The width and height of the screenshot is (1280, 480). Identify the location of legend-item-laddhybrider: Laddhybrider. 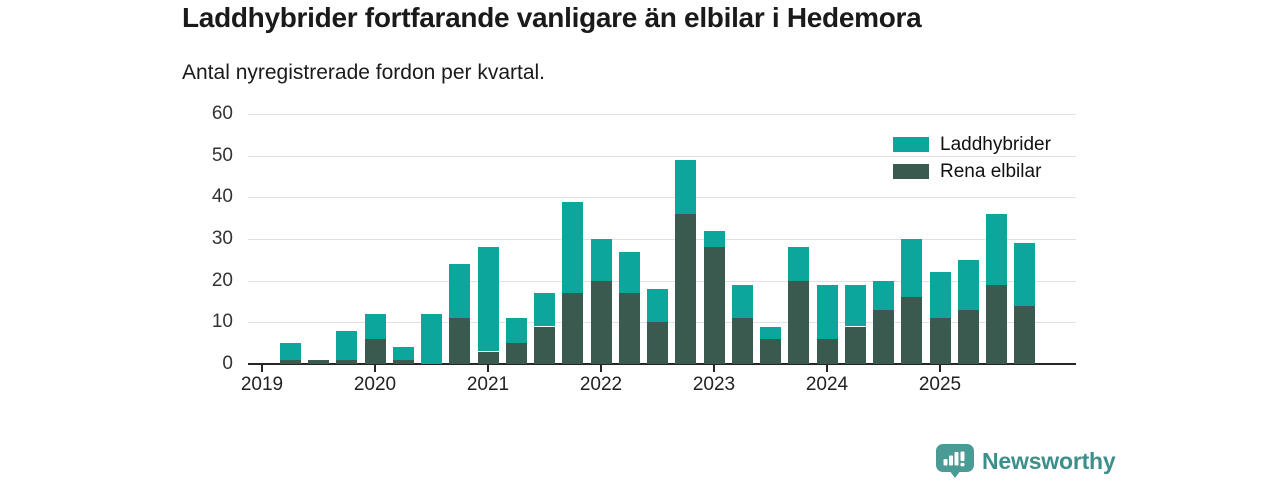
(972, 144).